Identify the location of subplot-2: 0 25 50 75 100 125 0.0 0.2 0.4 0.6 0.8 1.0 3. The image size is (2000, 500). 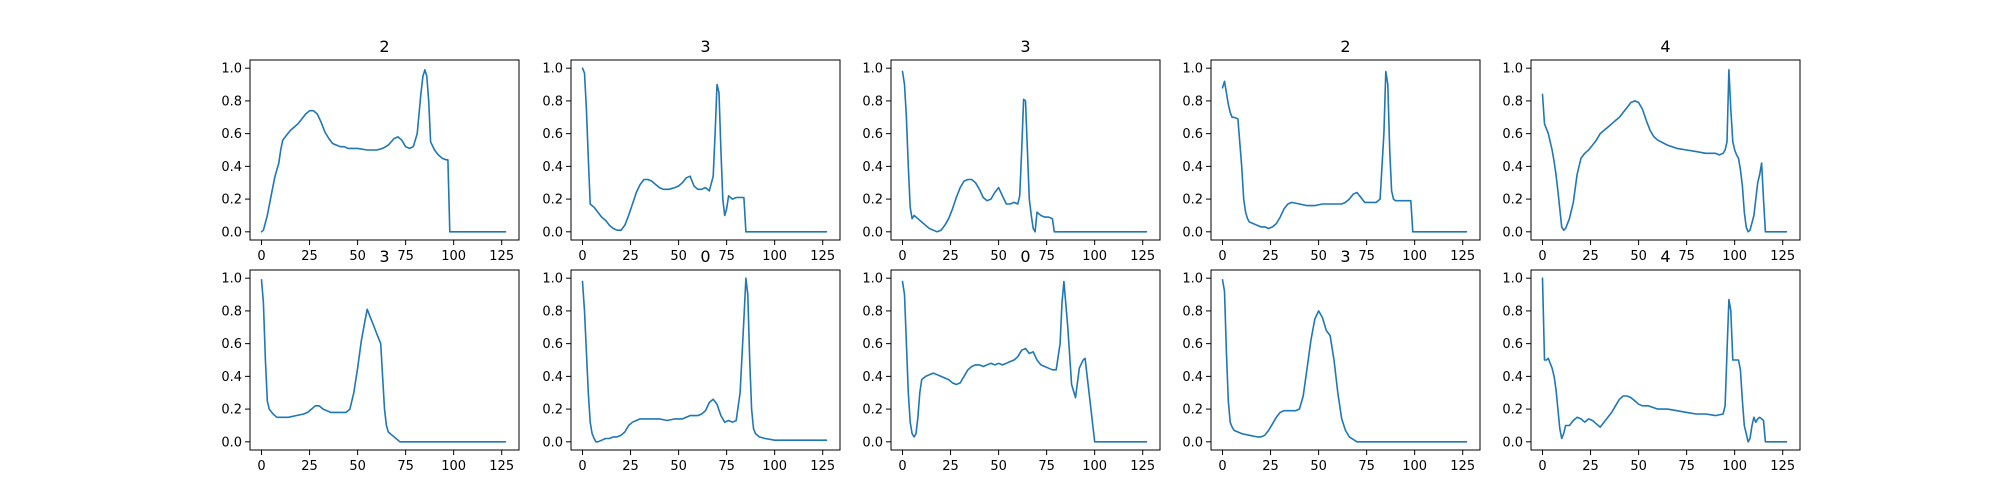
(691, 150).